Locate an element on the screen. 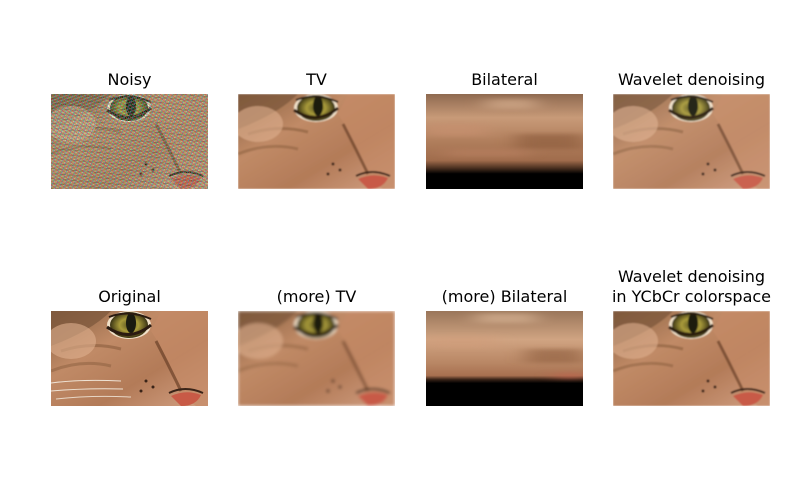 The height and width of the screenshot is (500, 800). panel-tv: TV is located at coordinates (316, 129).